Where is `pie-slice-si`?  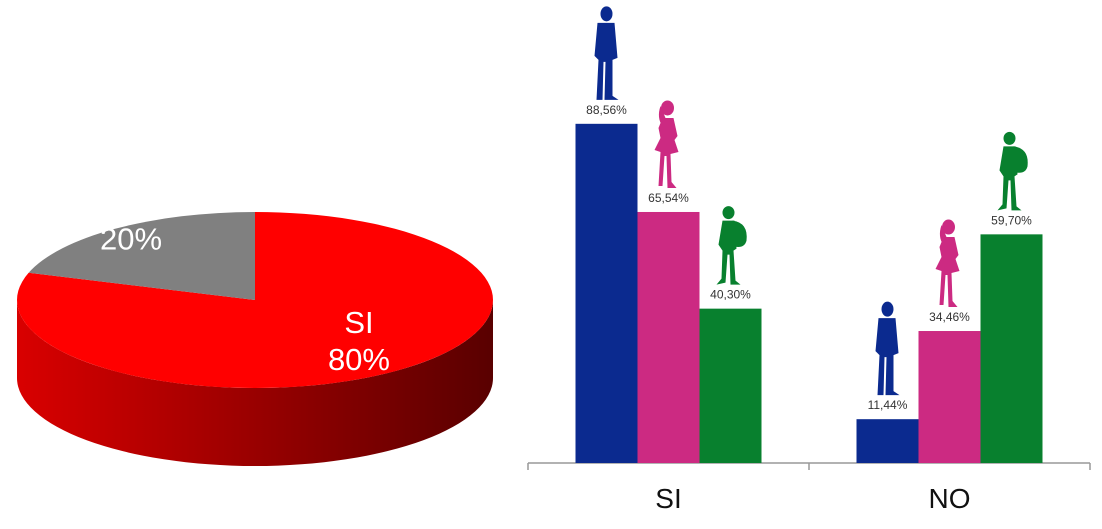
pie-slice-si is located at coordinates (254, 300).